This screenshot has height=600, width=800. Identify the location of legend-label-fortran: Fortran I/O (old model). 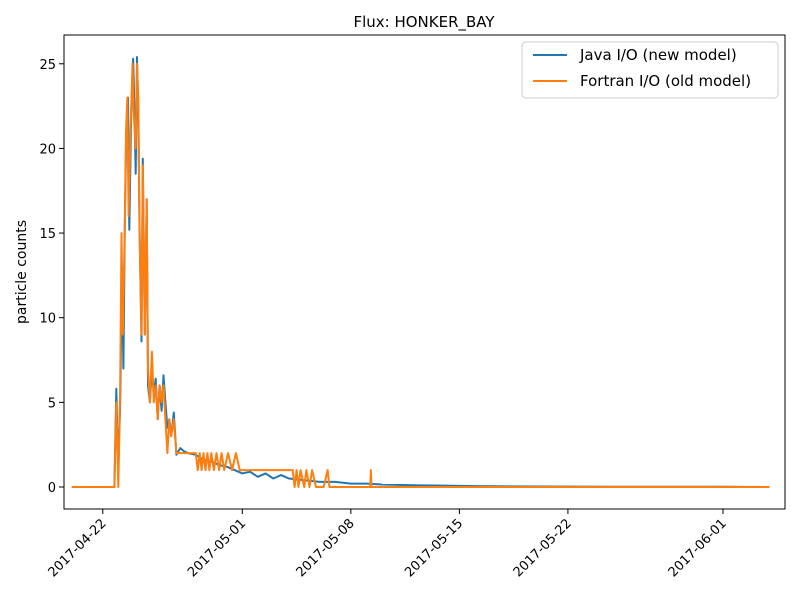
(665, 81).